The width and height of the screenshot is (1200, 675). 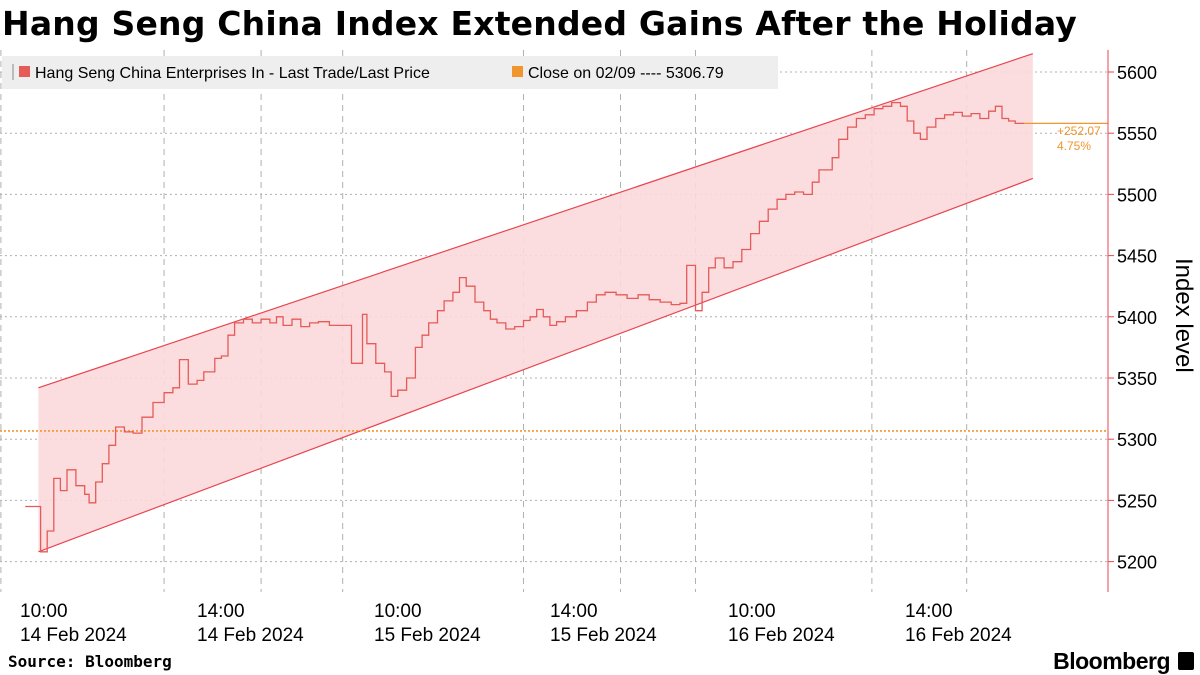 I want to click on source-note: Source: Bloomberg, so click(x=90, y=661).